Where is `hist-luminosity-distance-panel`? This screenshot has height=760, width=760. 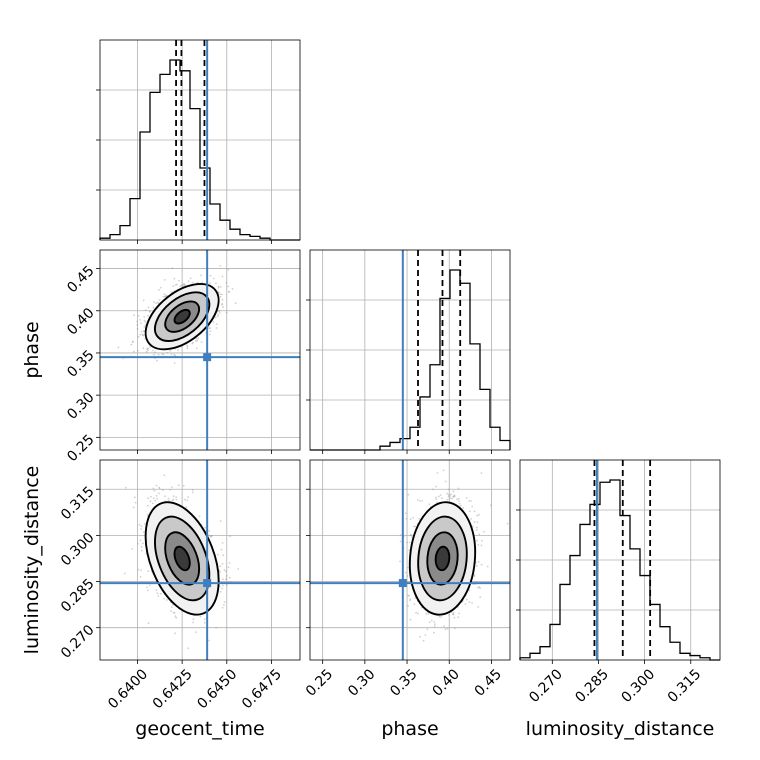
hist-luminosity-distance-panel is located at coordinates (618, 561).